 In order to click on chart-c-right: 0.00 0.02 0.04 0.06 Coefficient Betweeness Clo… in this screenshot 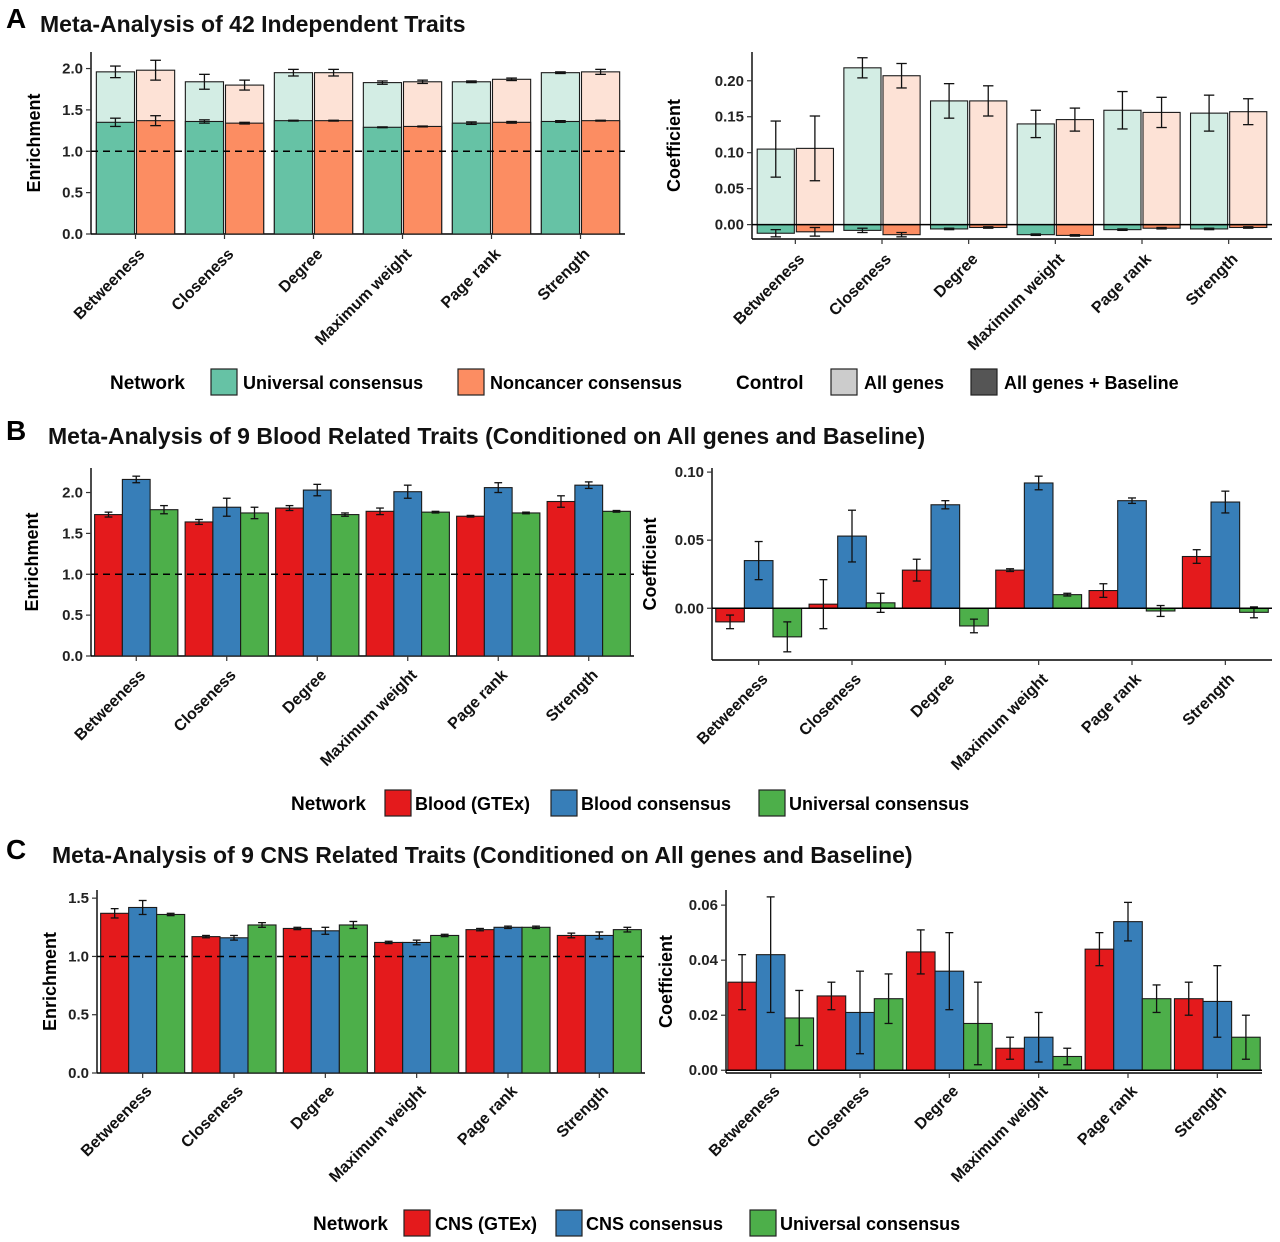, I will do `click(959, 1038)`.